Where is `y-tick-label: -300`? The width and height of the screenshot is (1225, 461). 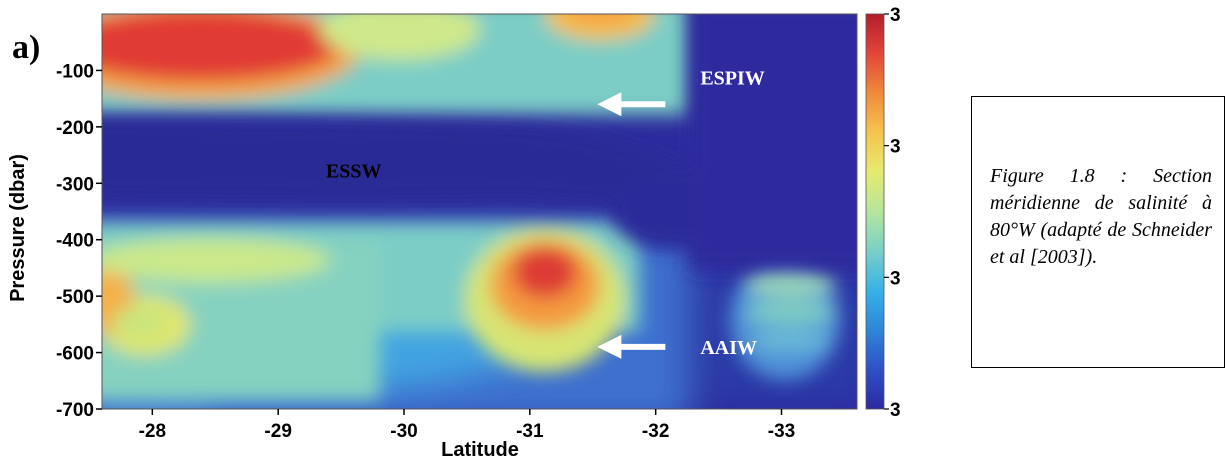 y-tick-label: -300 is located at coordinates (75, 184).